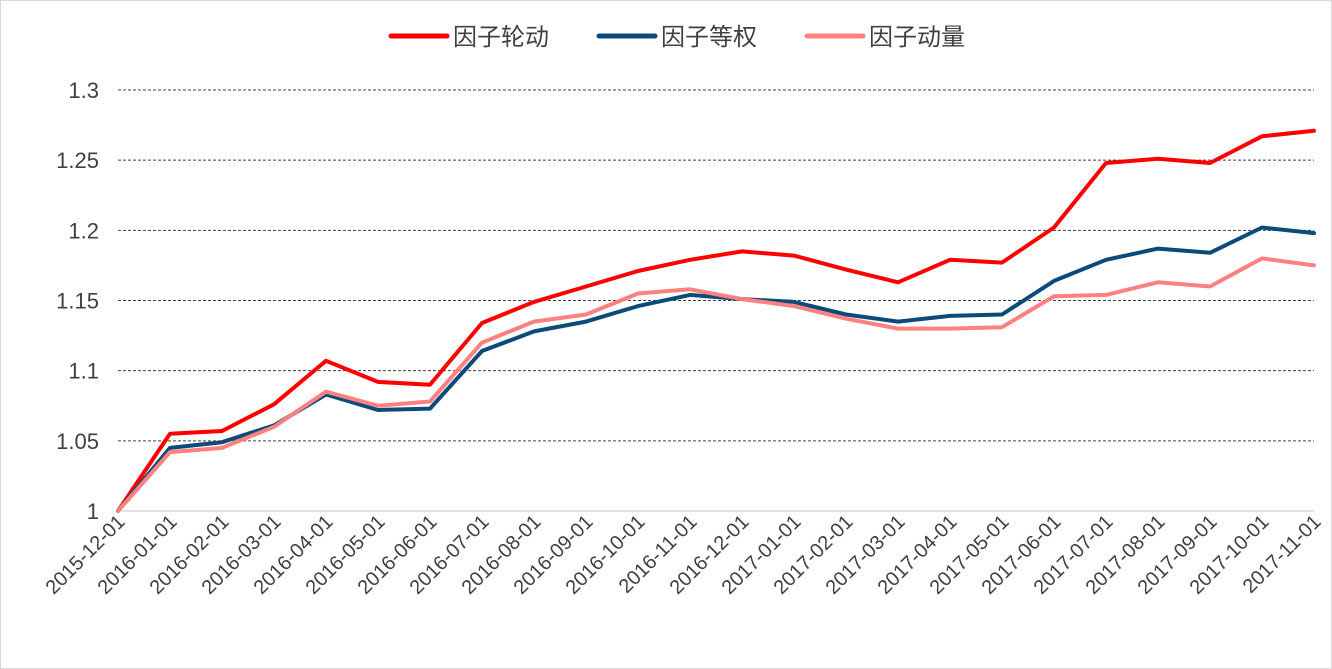 This screenshot has width=1332, height=669. What do you see at coordinates (77, 160) in the screenshot?
I see `y-tick-label: 1.25` at bounding box center [77, 160].